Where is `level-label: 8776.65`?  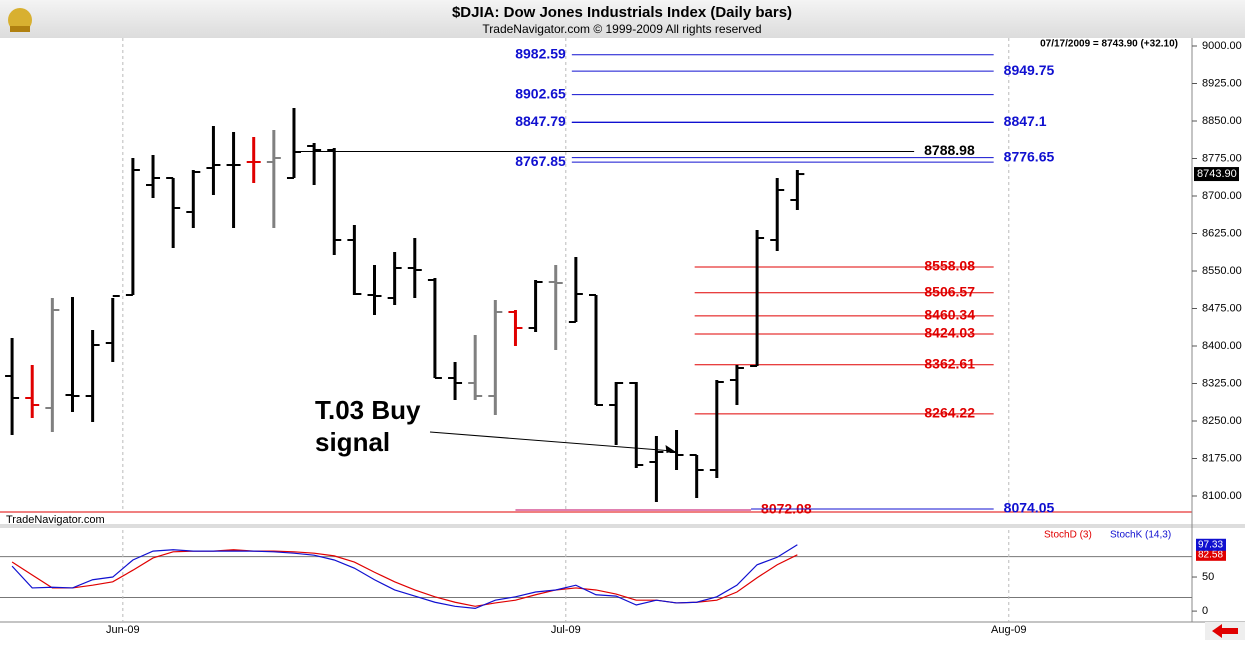
level-label: 8776.65 is located at coordinates (1029, 156).